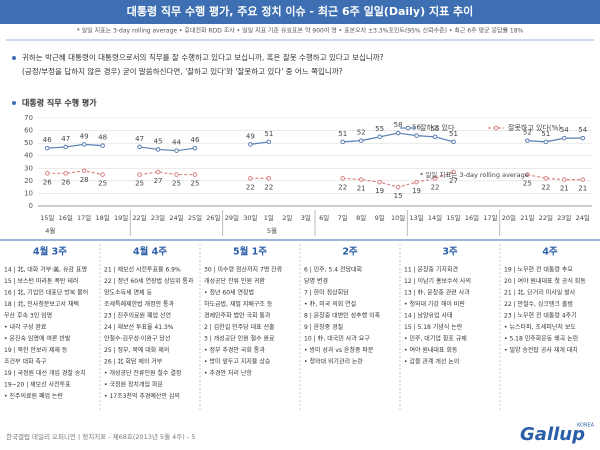 This screenshot has height=450, width=600. What do you see at coordinates (50, 252) in the screenshot?
I see `week-label: 4월 3주` at bounding box center [50, 252].